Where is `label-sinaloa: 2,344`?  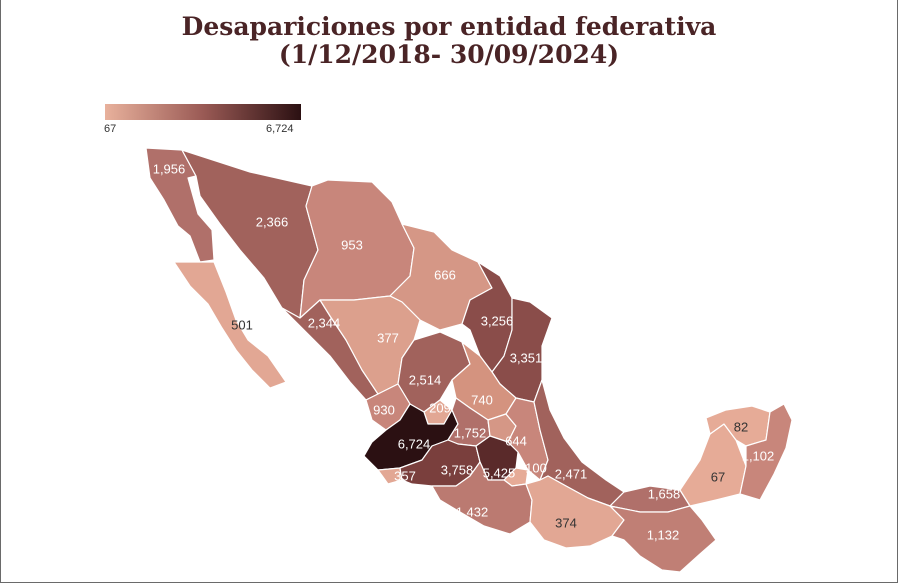
label-sinaloa: 2,344 is located at coordinates (324, 322).